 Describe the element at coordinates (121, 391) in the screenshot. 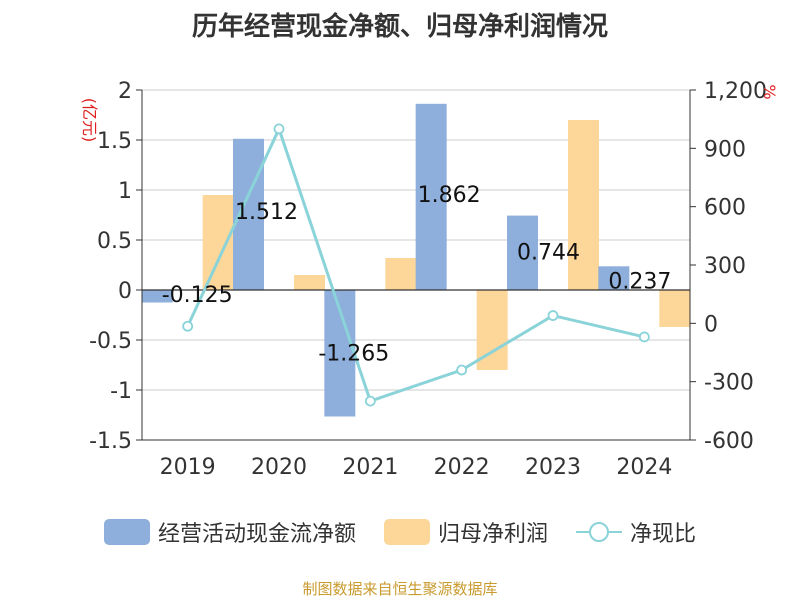

I see `y-left-tick-label: -1` at that location.